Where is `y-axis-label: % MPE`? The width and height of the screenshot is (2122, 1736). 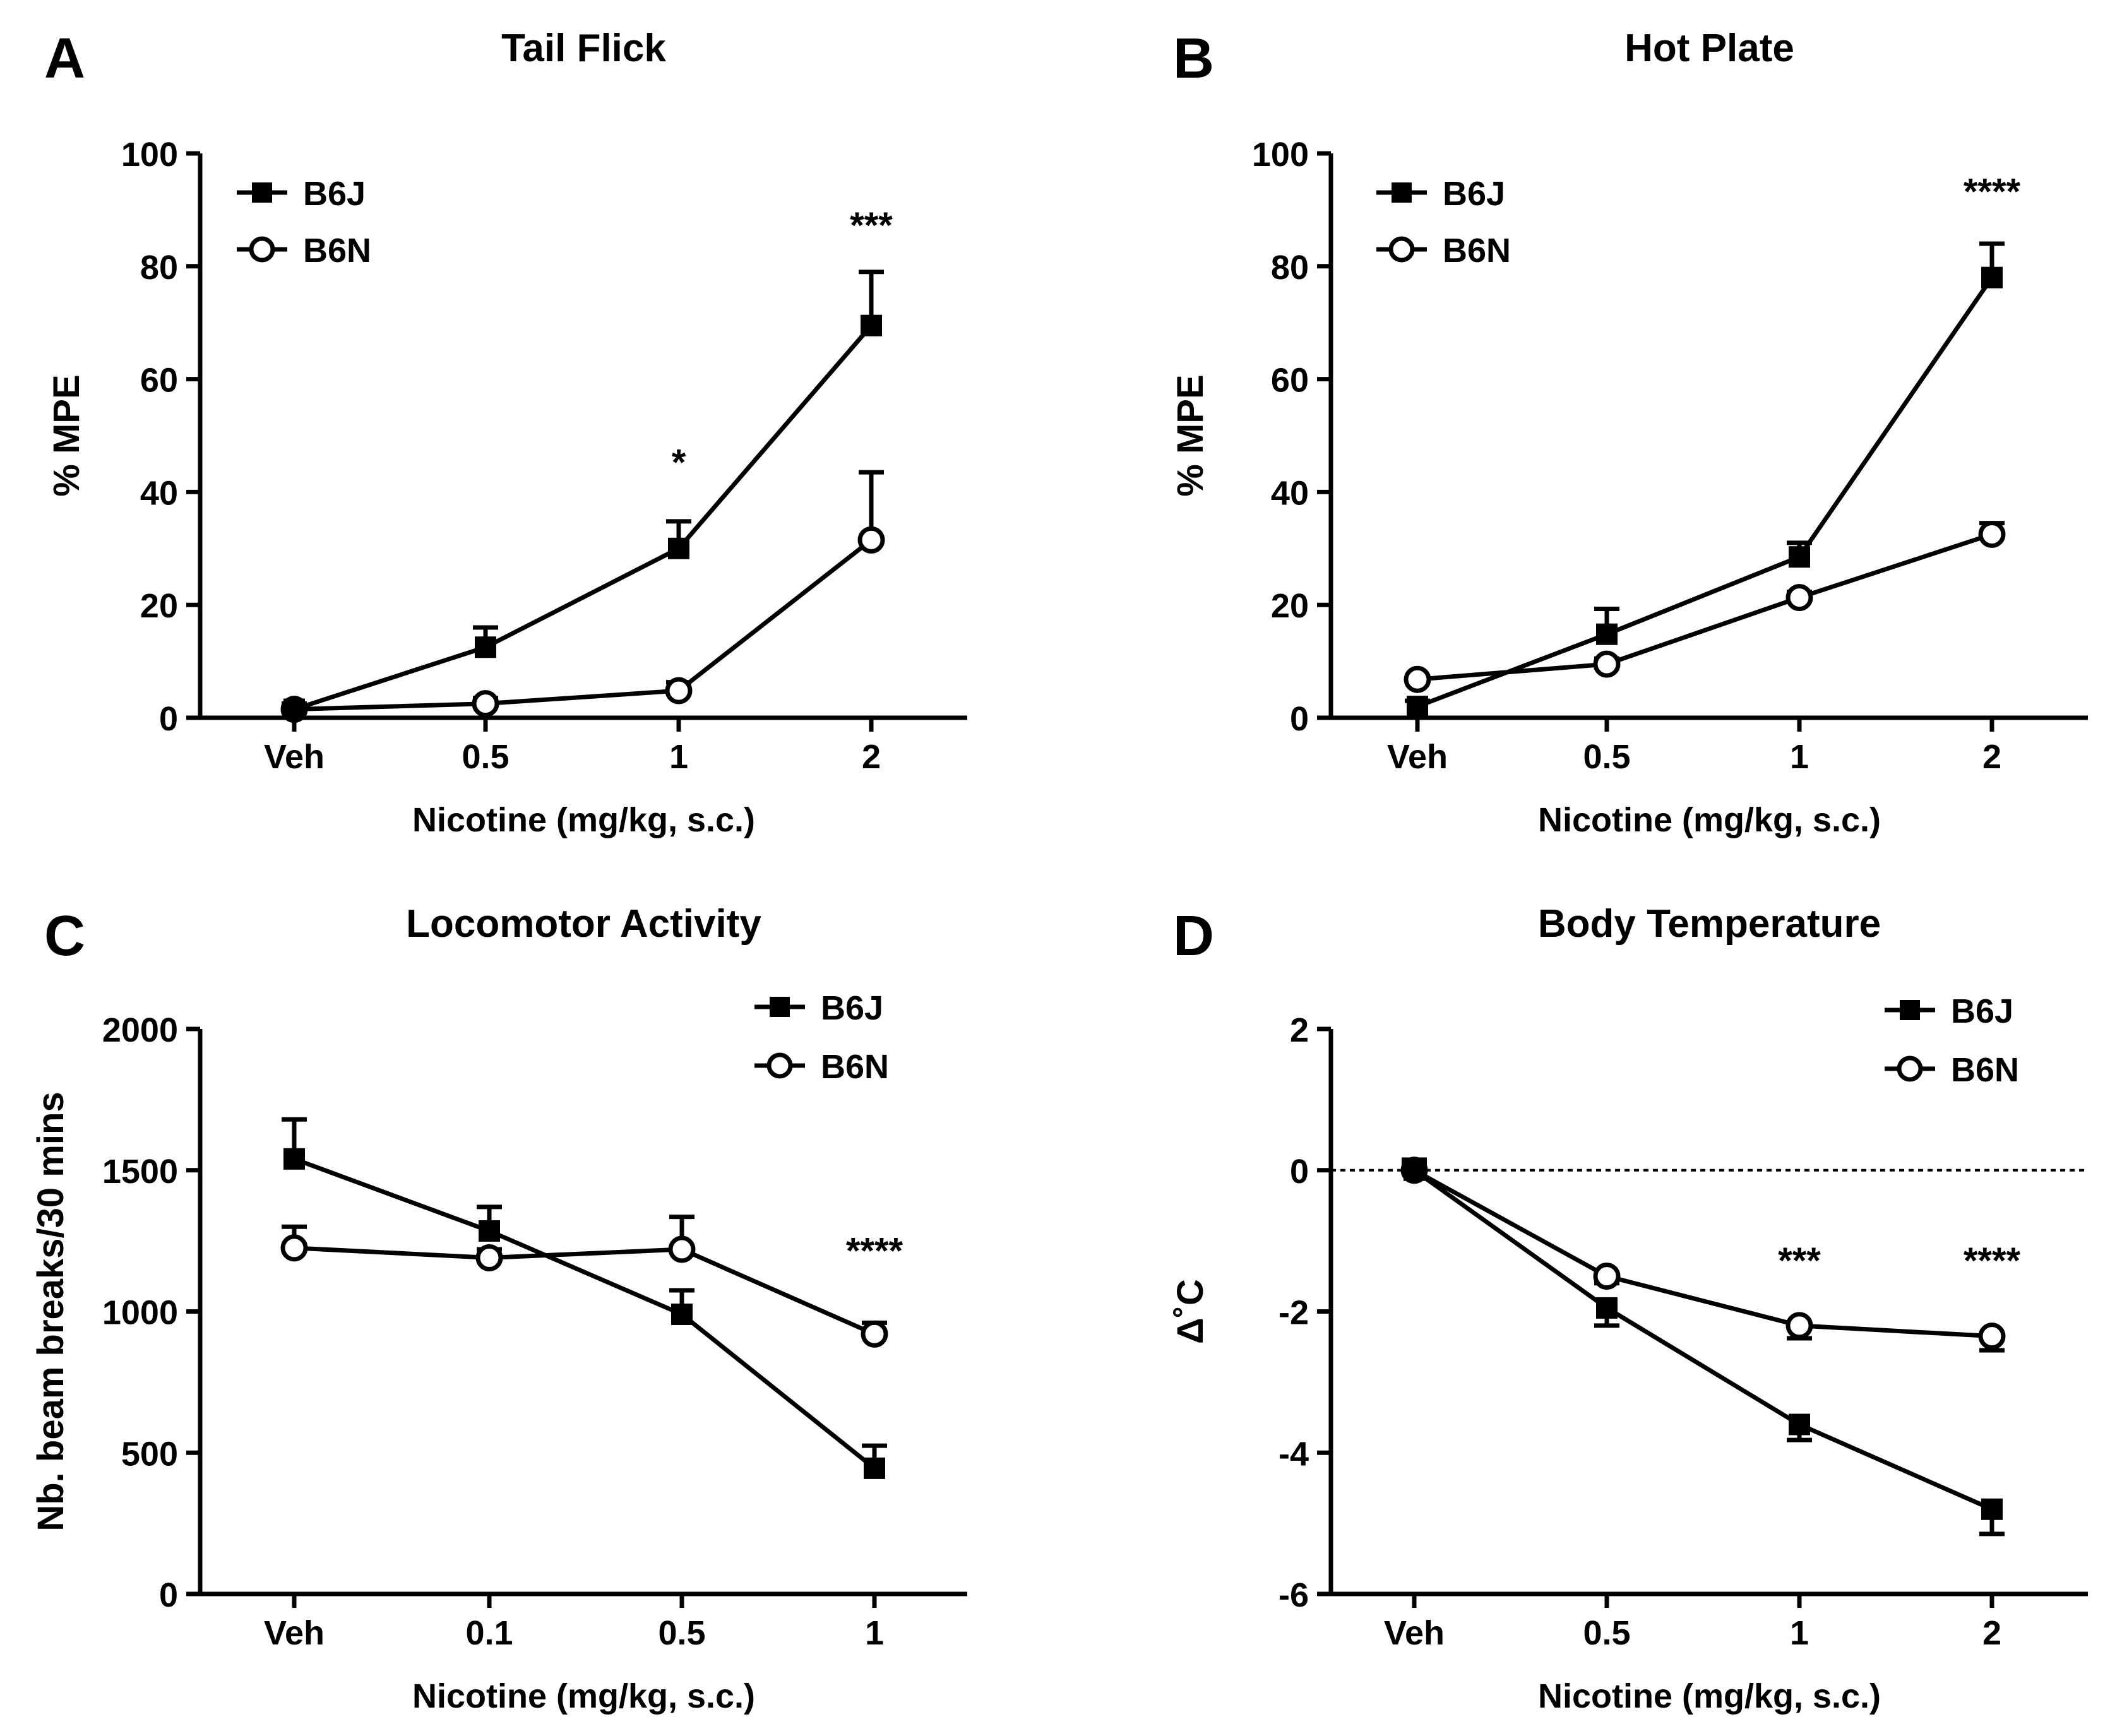 y-axis-label: % MPE is located at coordinates (1191, 435).